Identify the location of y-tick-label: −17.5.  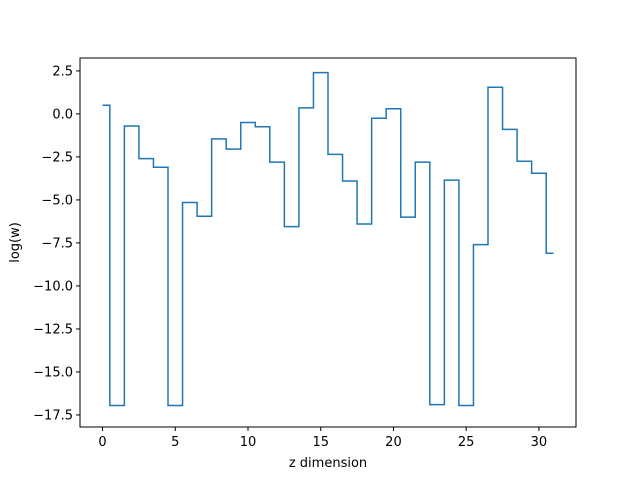
(53, 415).